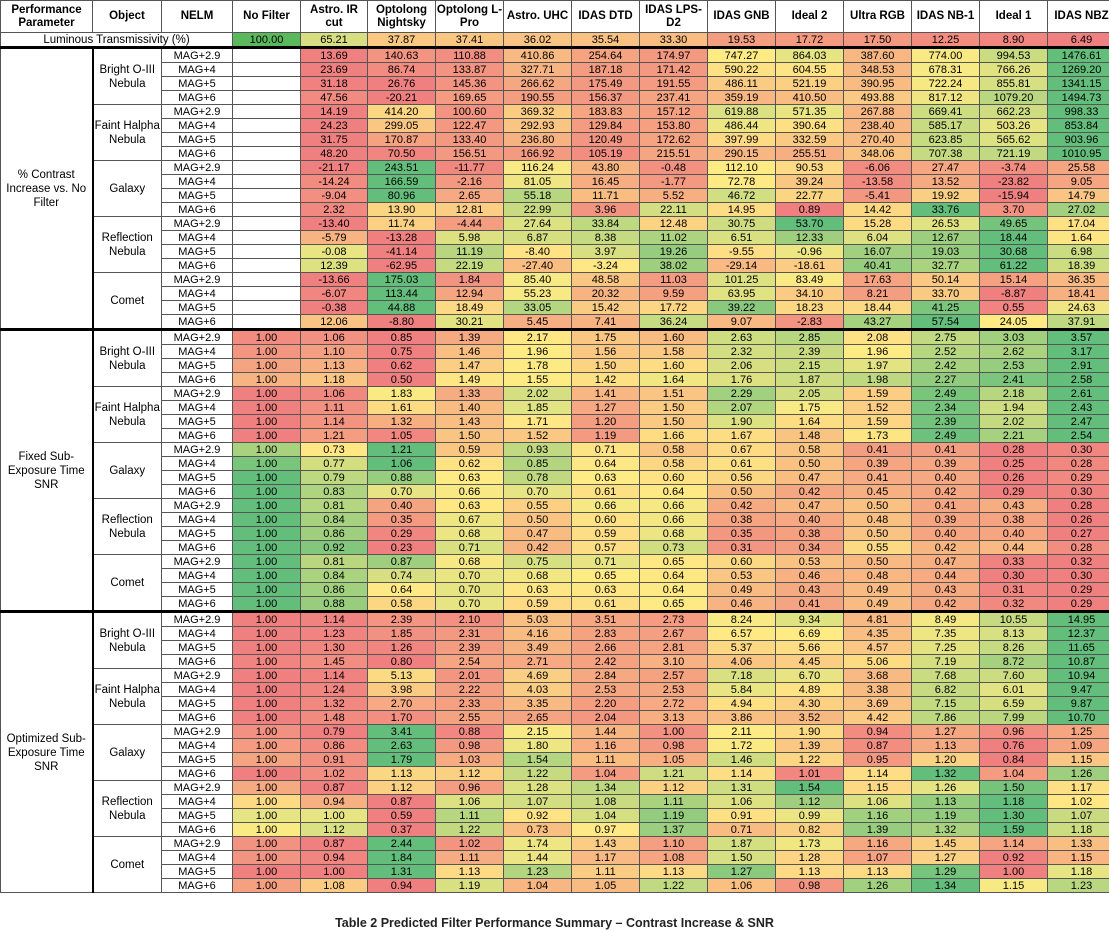 The width and height of the screenshot is (1109, 933). What do you see at coordinates (334, 661) in the screenshot?
I see `data-cell: 1.45` at bounding box center [334, 661].